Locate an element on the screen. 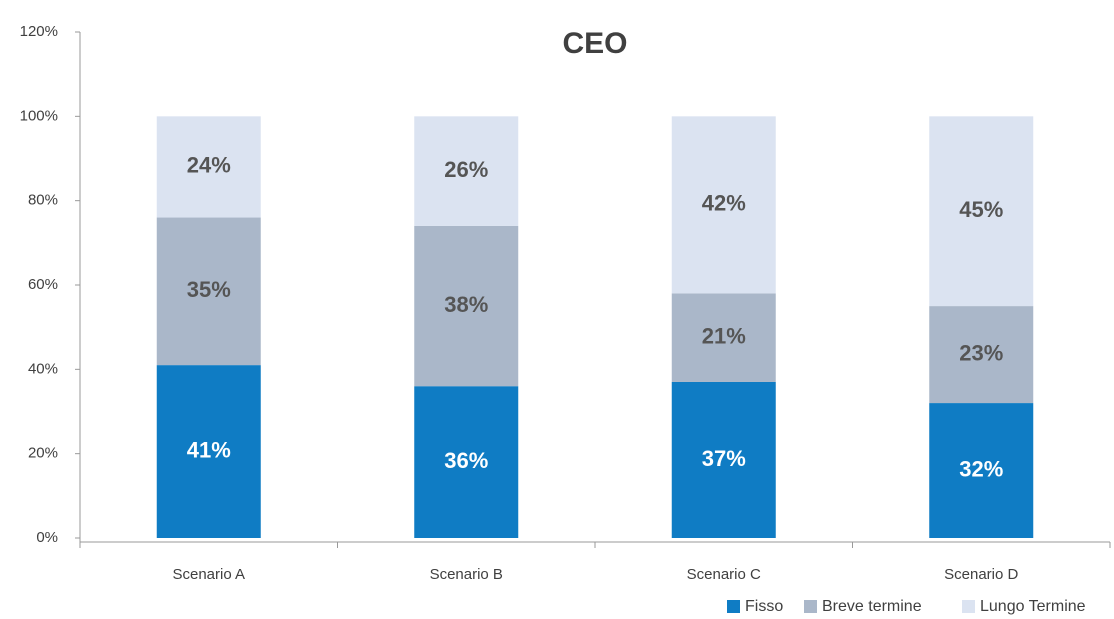 The width and height of the screenshot is (1114, 619). value-label: 32% is located at coordinates (981, 468).